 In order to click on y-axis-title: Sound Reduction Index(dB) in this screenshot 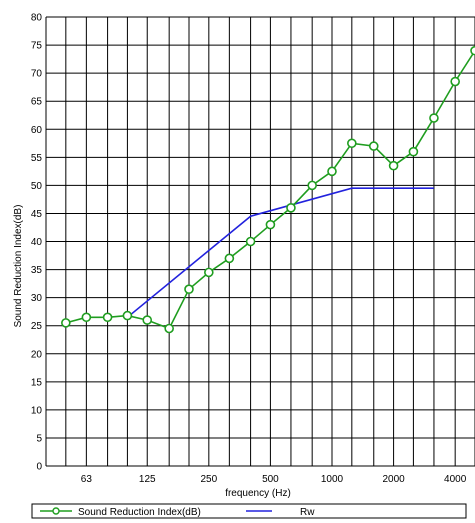, I will do `click(18, 266)`.